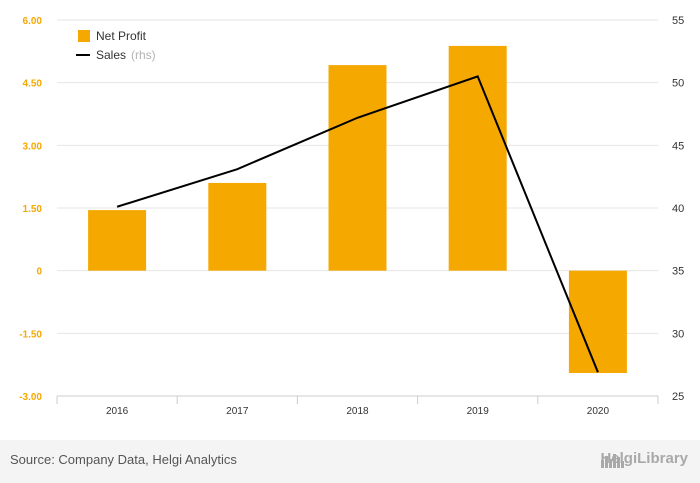 The image size is (700, 483). Describe the element at coordinates (598, 411) in the screenshot. I see `x-tick-label: 2020` at that location.